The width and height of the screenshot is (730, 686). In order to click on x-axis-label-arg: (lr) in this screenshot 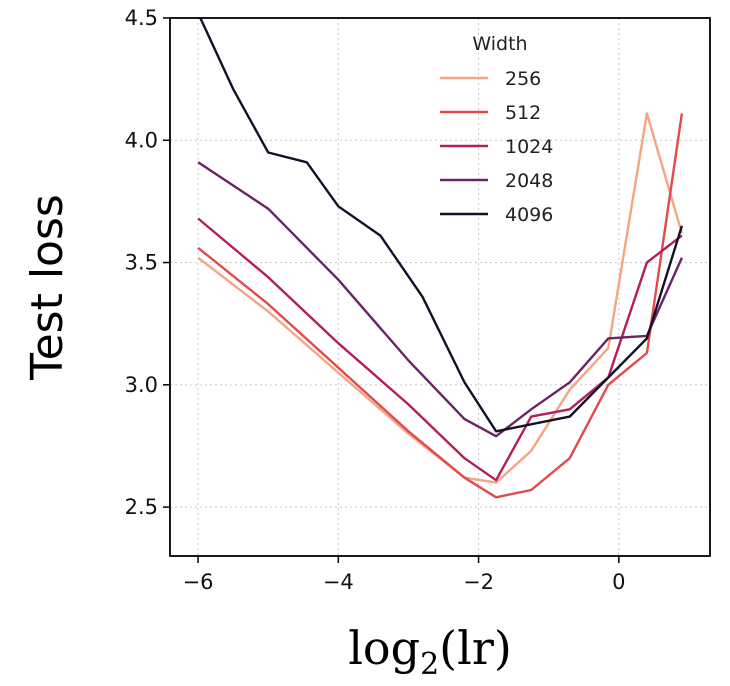, I will do `click(475, 648)`.